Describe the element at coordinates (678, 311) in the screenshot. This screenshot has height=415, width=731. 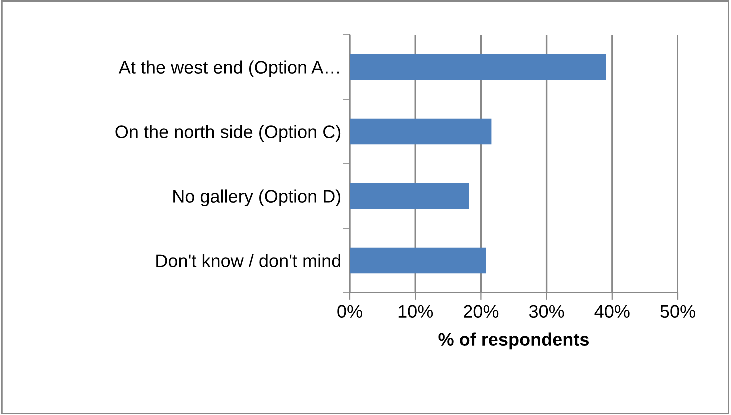
I see `x-tick-label: 50%` at that location.